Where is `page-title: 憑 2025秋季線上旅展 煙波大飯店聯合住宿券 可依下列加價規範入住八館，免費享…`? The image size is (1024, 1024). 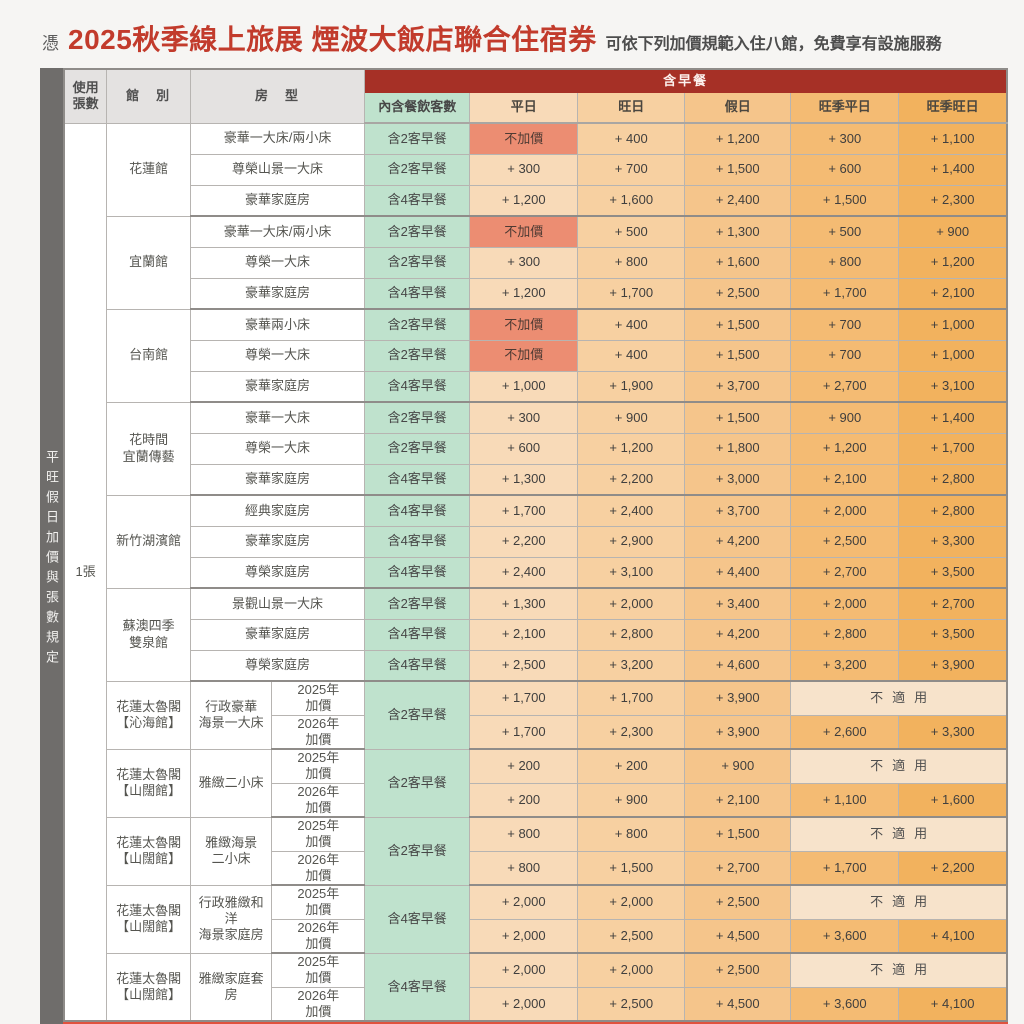
page-title: 憑 2025秋季線上旅展 煙波大飯店聯合住宿券 可依下列加價規範入住八館，免費享… is located at coordinates (525, 38).